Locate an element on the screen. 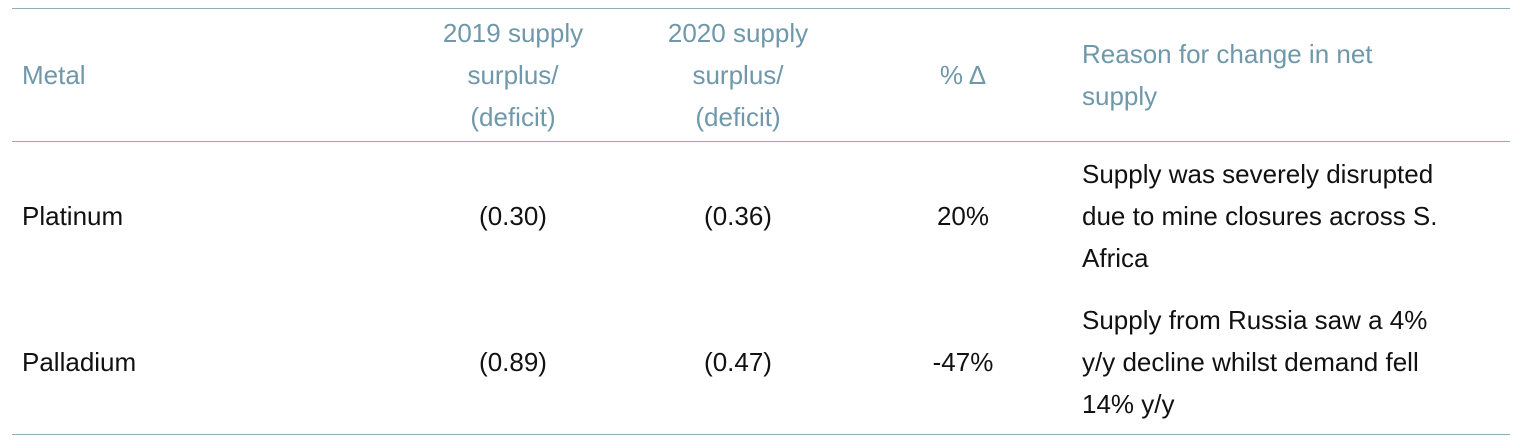  cell-text: Palladium is located at coordinates (79, 362).